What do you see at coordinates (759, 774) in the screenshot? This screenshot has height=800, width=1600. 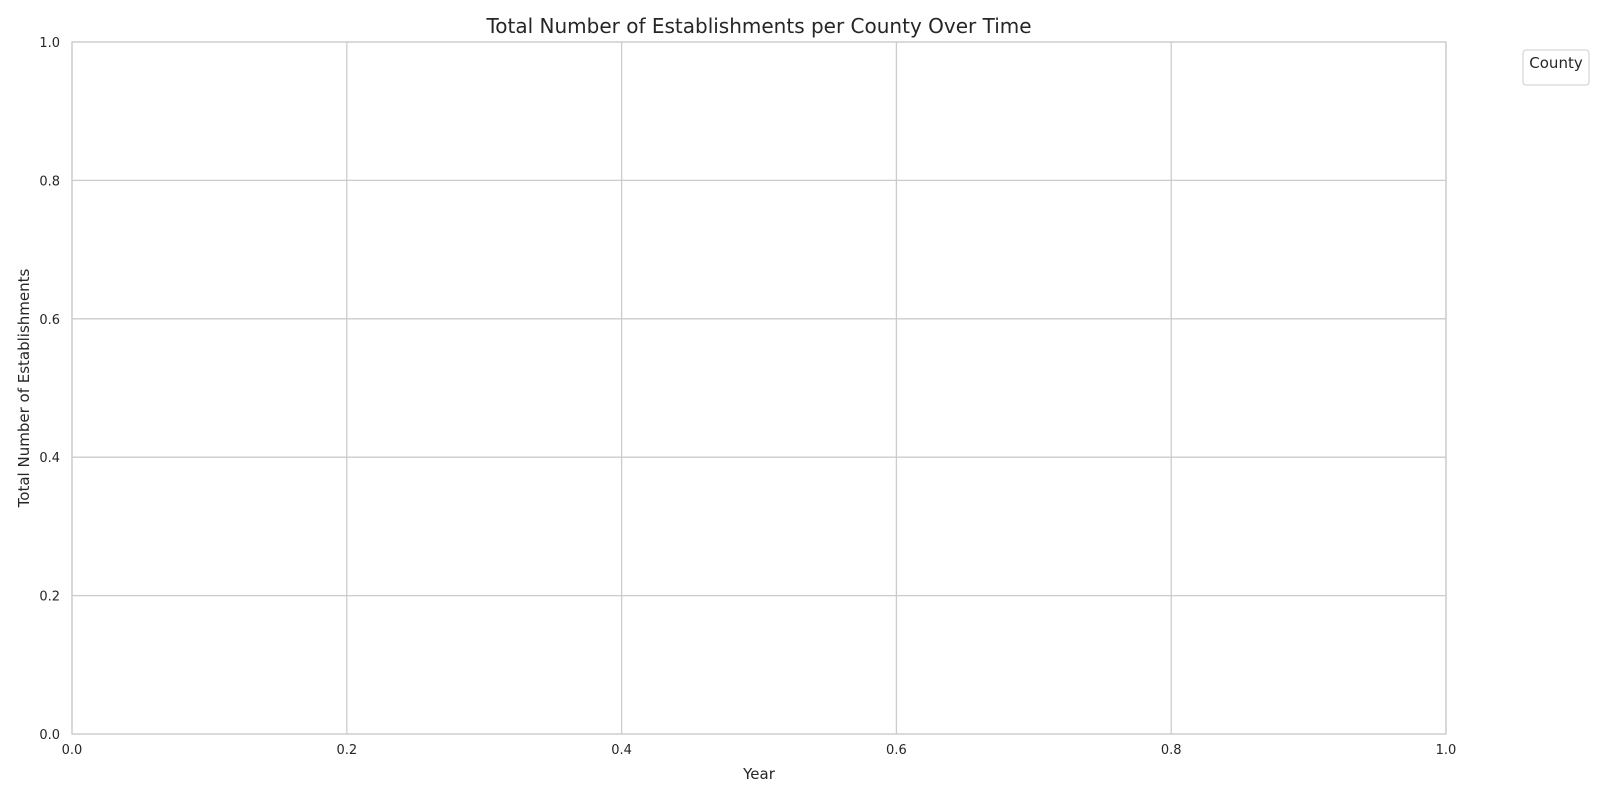 I see `x-axis-label: Year` at bounding box center [759, 774].